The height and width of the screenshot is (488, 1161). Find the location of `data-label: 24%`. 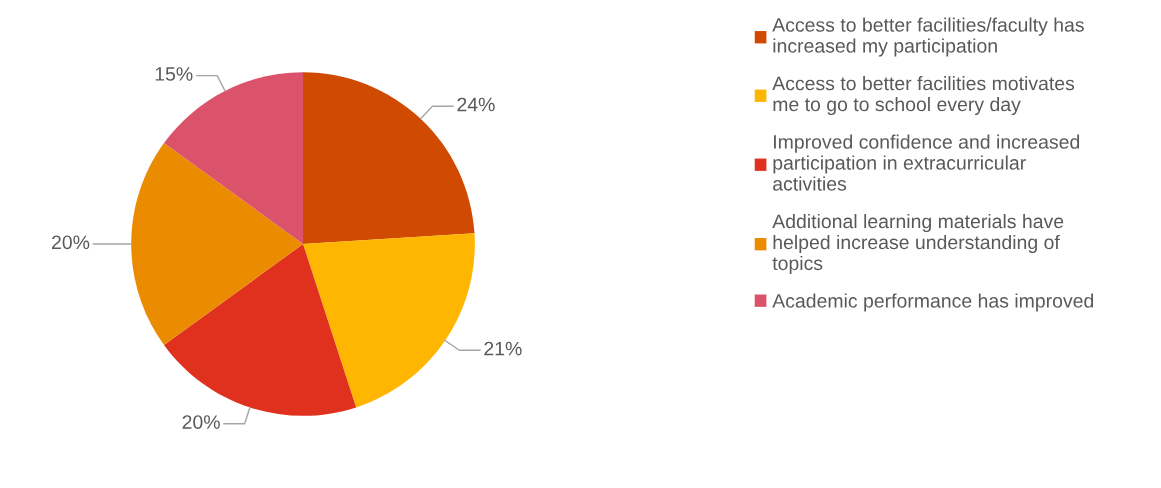

data-label: 24% is located at coordinates (476, 104).